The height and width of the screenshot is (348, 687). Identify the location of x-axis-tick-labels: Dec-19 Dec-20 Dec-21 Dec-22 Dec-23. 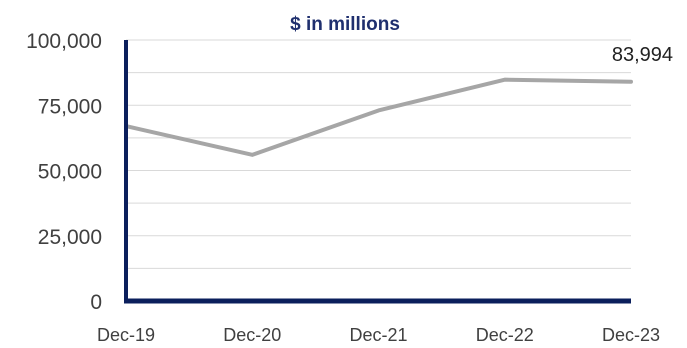
(378, 335).